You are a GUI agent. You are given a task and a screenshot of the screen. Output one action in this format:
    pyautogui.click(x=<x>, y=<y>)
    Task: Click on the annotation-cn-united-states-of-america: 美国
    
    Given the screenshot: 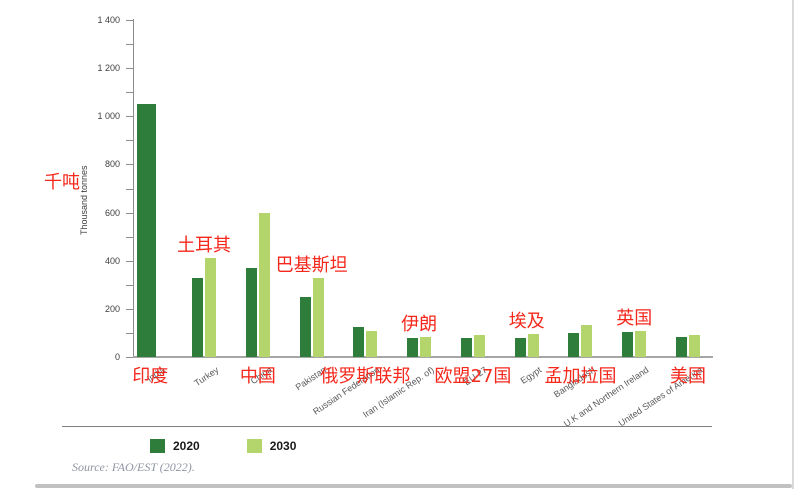 What is the action you would take?
    pyautogui.click(x=688, y=376)
    